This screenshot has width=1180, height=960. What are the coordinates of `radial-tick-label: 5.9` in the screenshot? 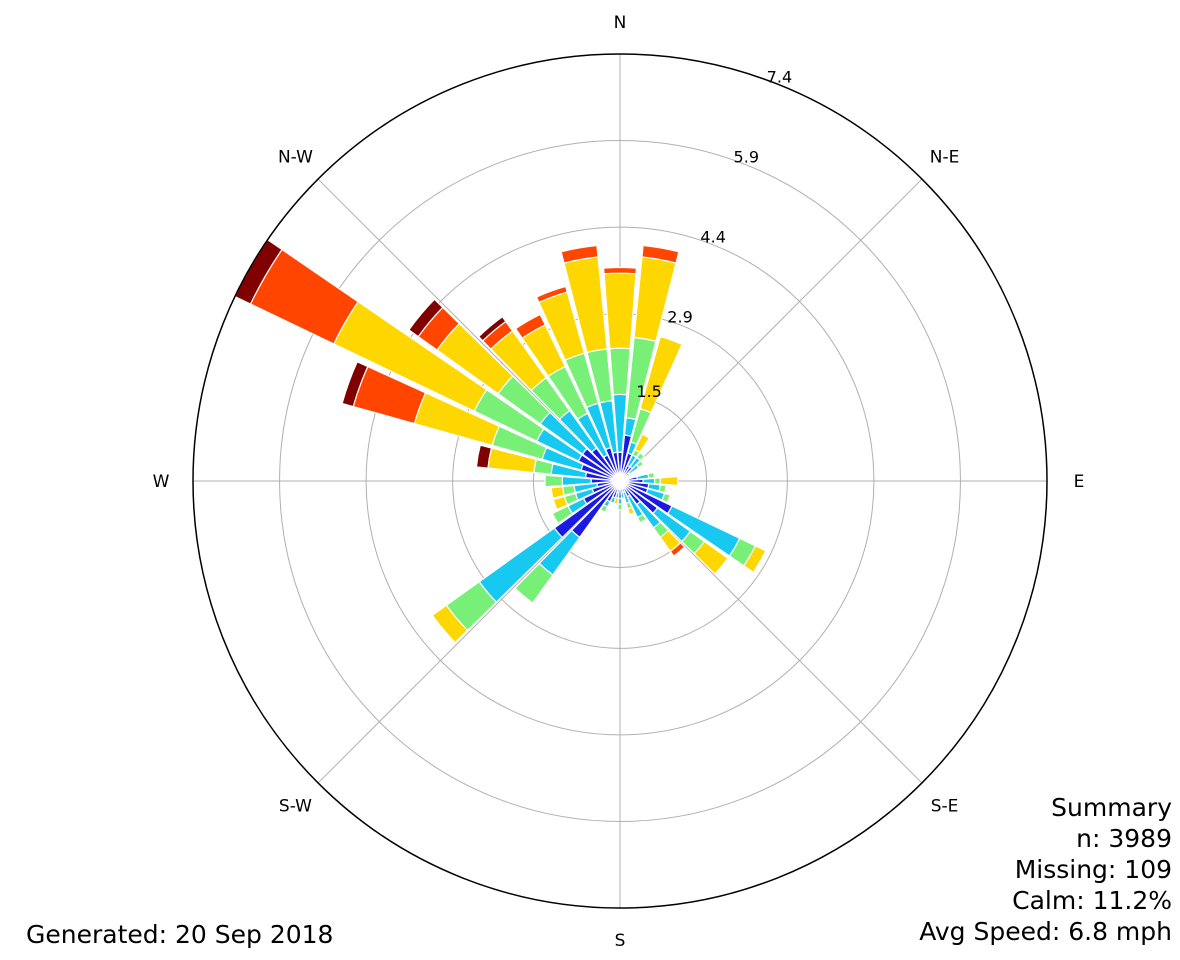 It's located at (746, 156).